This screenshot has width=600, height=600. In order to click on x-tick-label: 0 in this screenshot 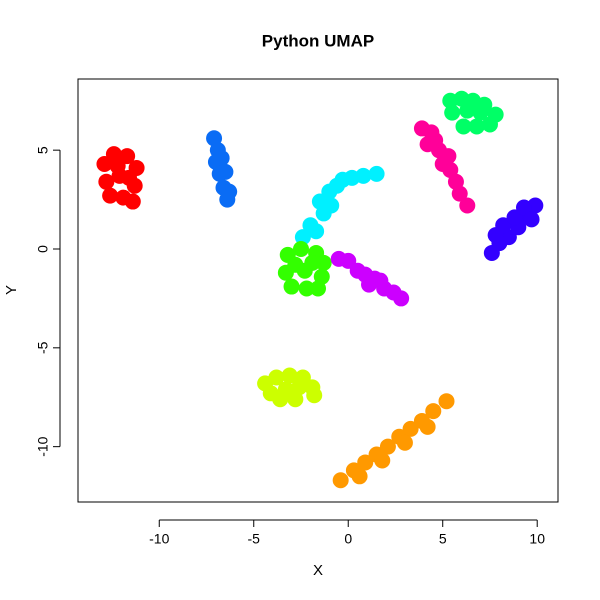, I will do `click(348, 539)`.